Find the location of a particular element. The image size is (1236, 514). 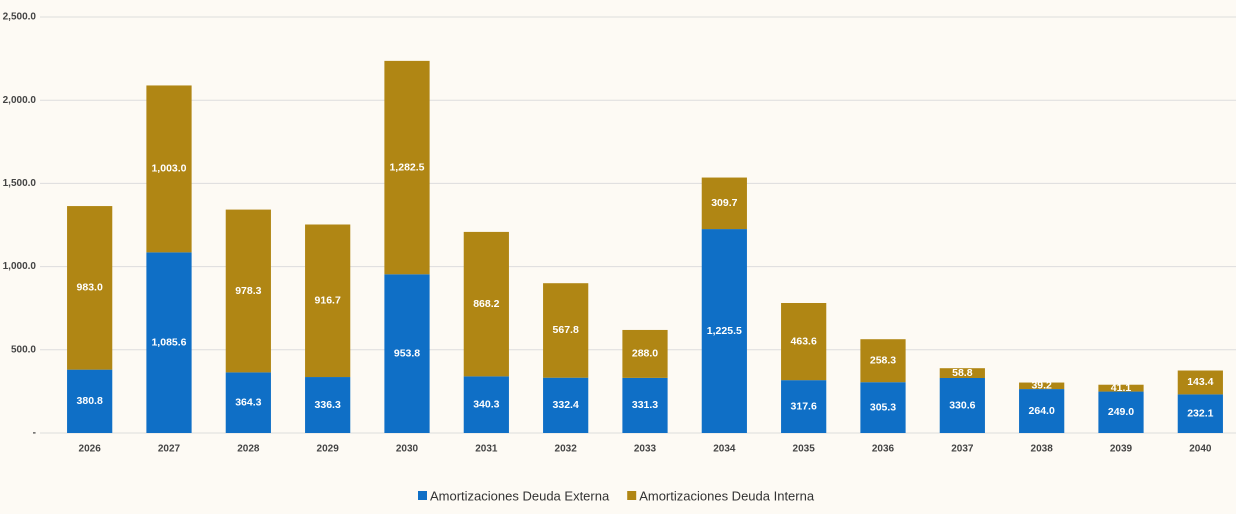

y-tick-label: 2,000.0 is located at coordinates (20, 100).